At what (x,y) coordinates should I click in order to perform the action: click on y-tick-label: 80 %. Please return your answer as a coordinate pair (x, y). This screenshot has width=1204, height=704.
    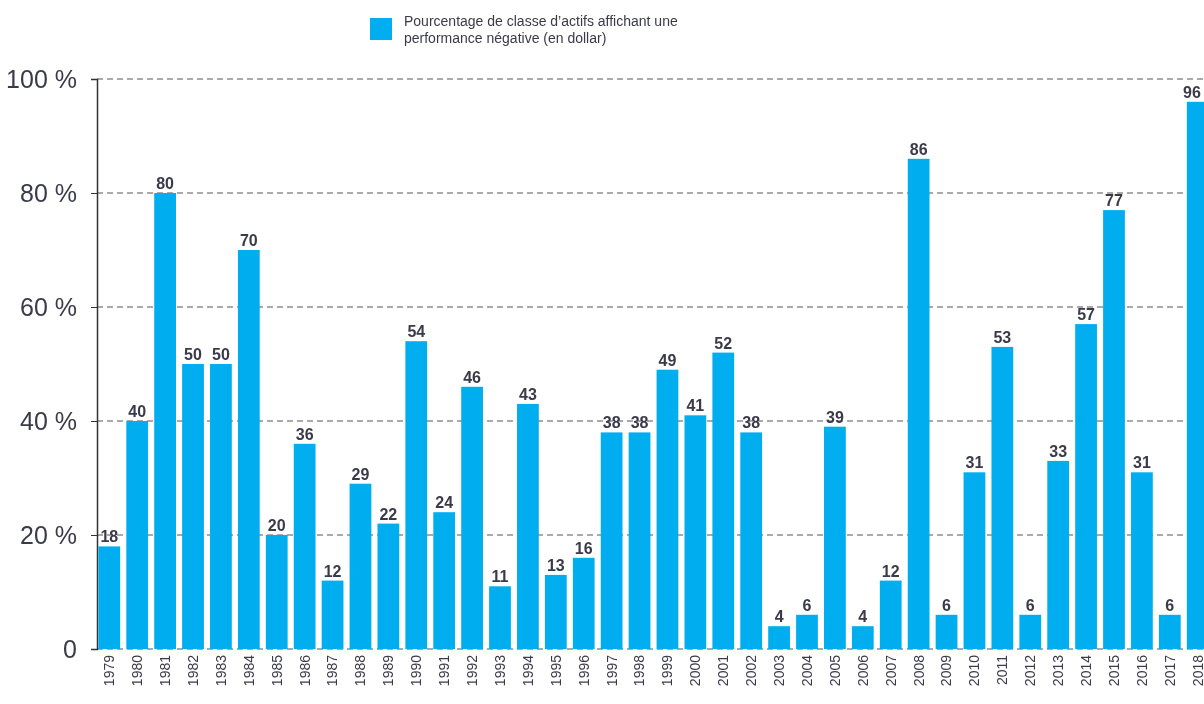
    Looking at the image, I should click on (48, 192).